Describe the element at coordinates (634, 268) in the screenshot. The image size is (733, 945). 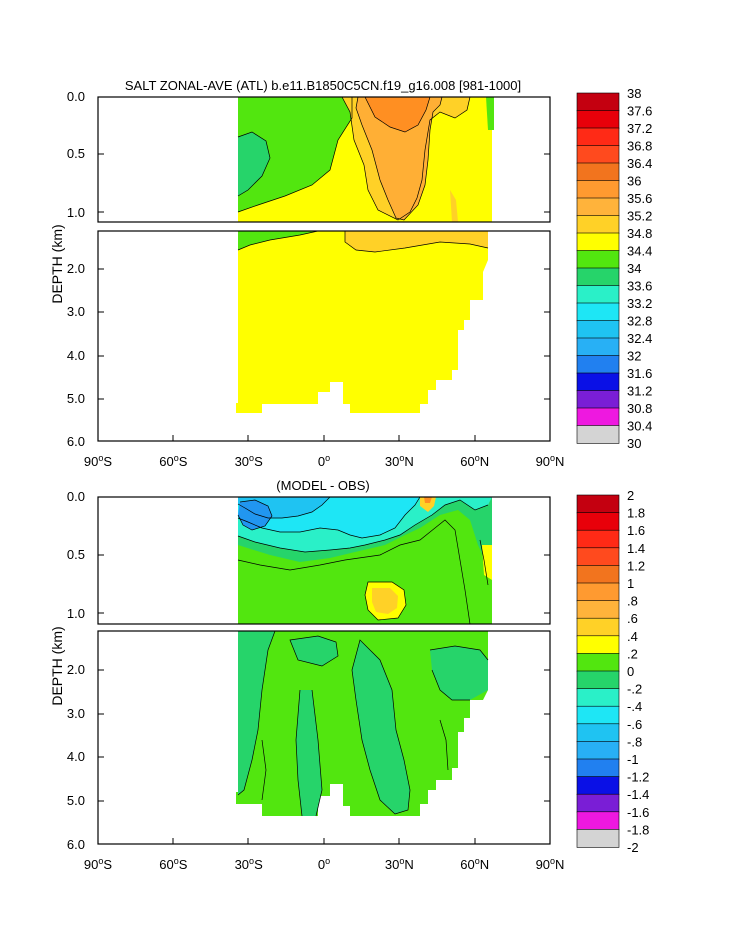
I see `salt-colorbar-label-10: 34` at that location.